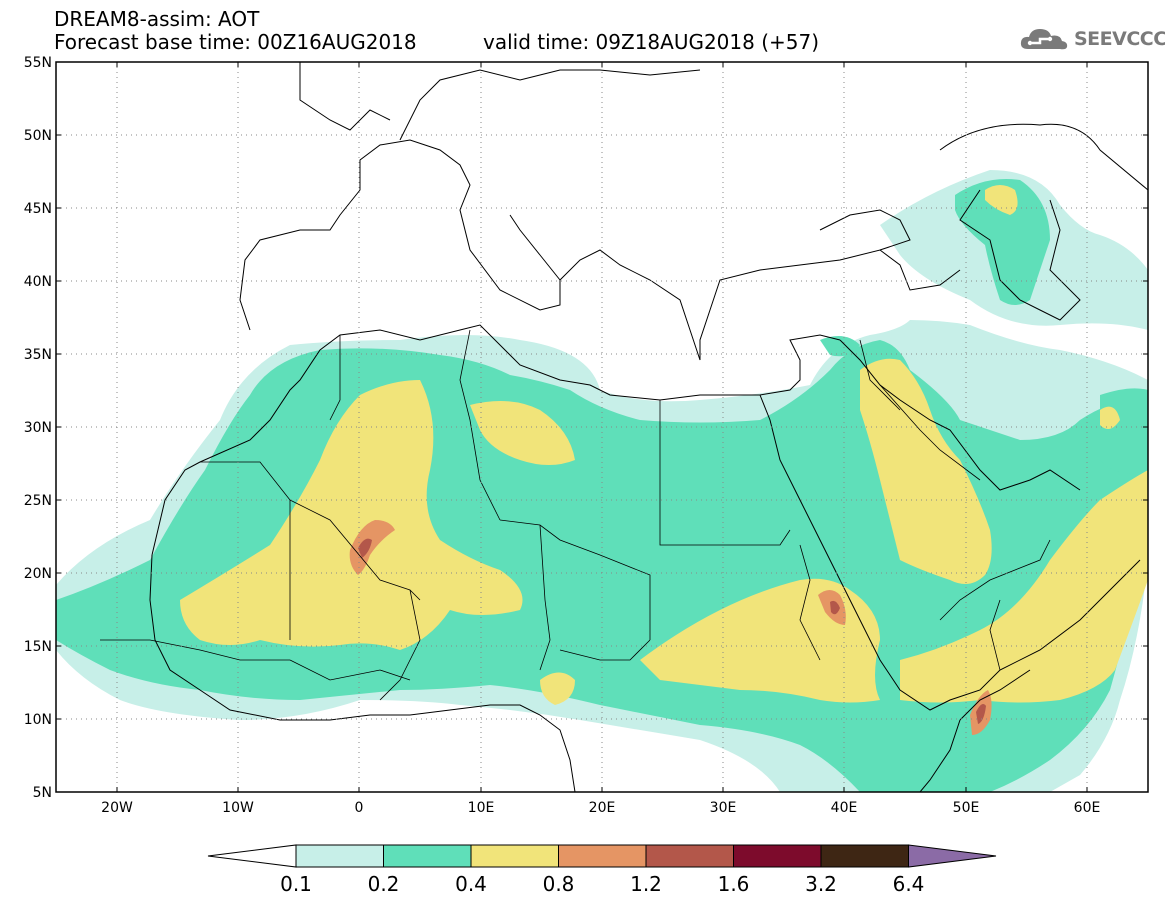  What do you see at coordinates (252, 856) in the screenshot?
I see `colorbar-under-arrow` at bounding box center [252, 856].